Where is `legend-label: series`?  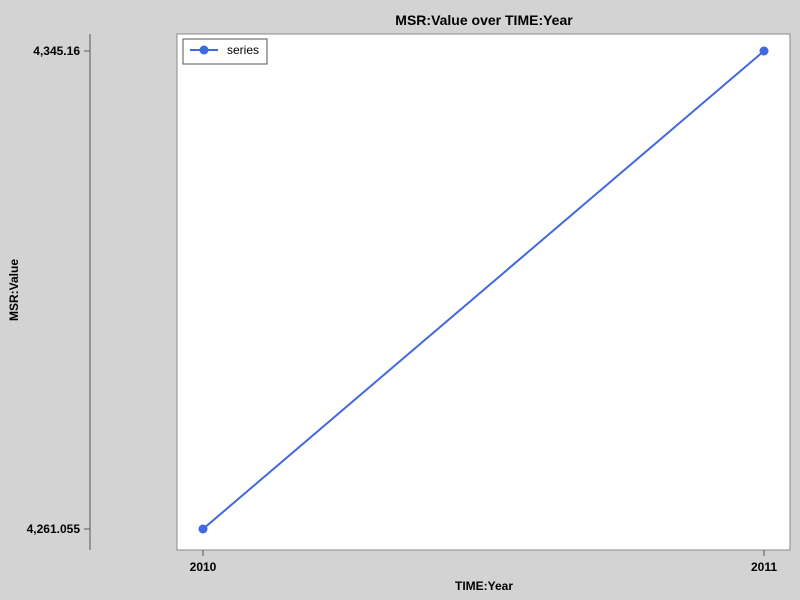 legend-label: series is located at coordinates (243, 50).